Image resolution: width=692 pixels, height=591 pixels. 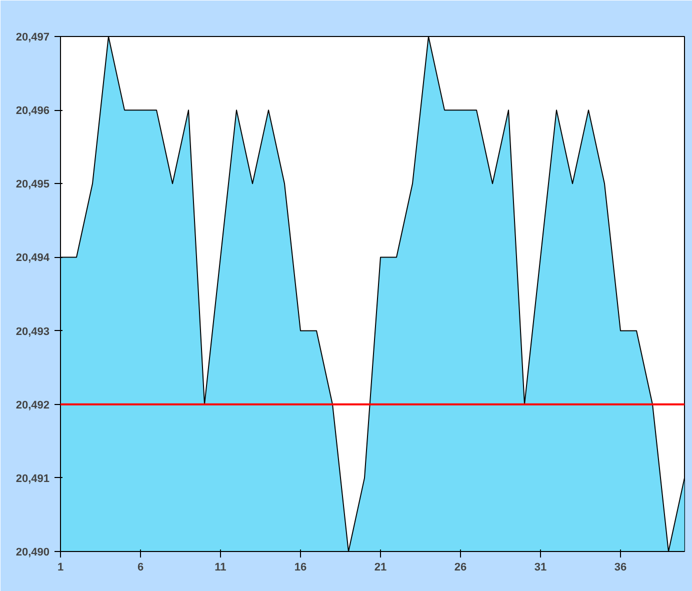 What do you see at coordinates (33, 258) in the screenshot?
I see `y-tick-label: 20,494` at bounding box center [33, 258].